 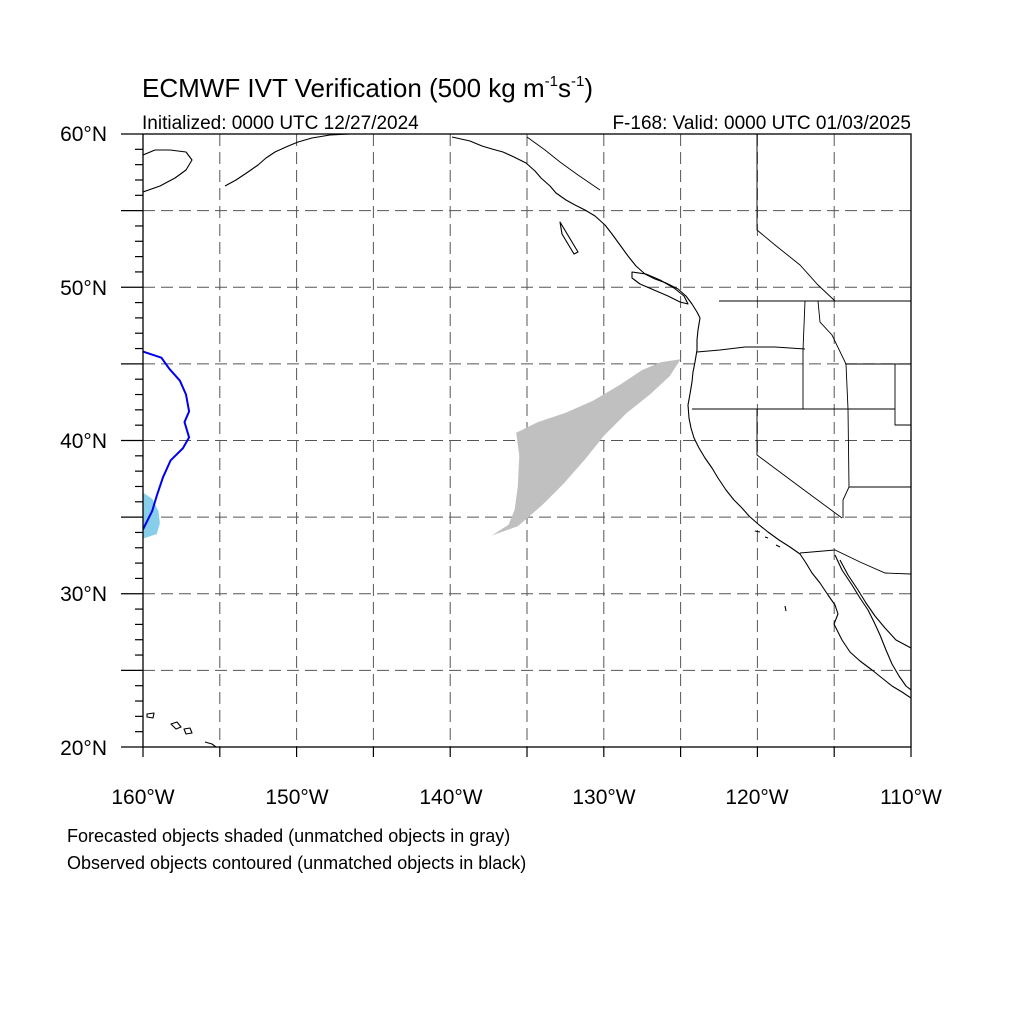 I want to click on lon-label-150w: 150°W, so click(x=296, y=797).